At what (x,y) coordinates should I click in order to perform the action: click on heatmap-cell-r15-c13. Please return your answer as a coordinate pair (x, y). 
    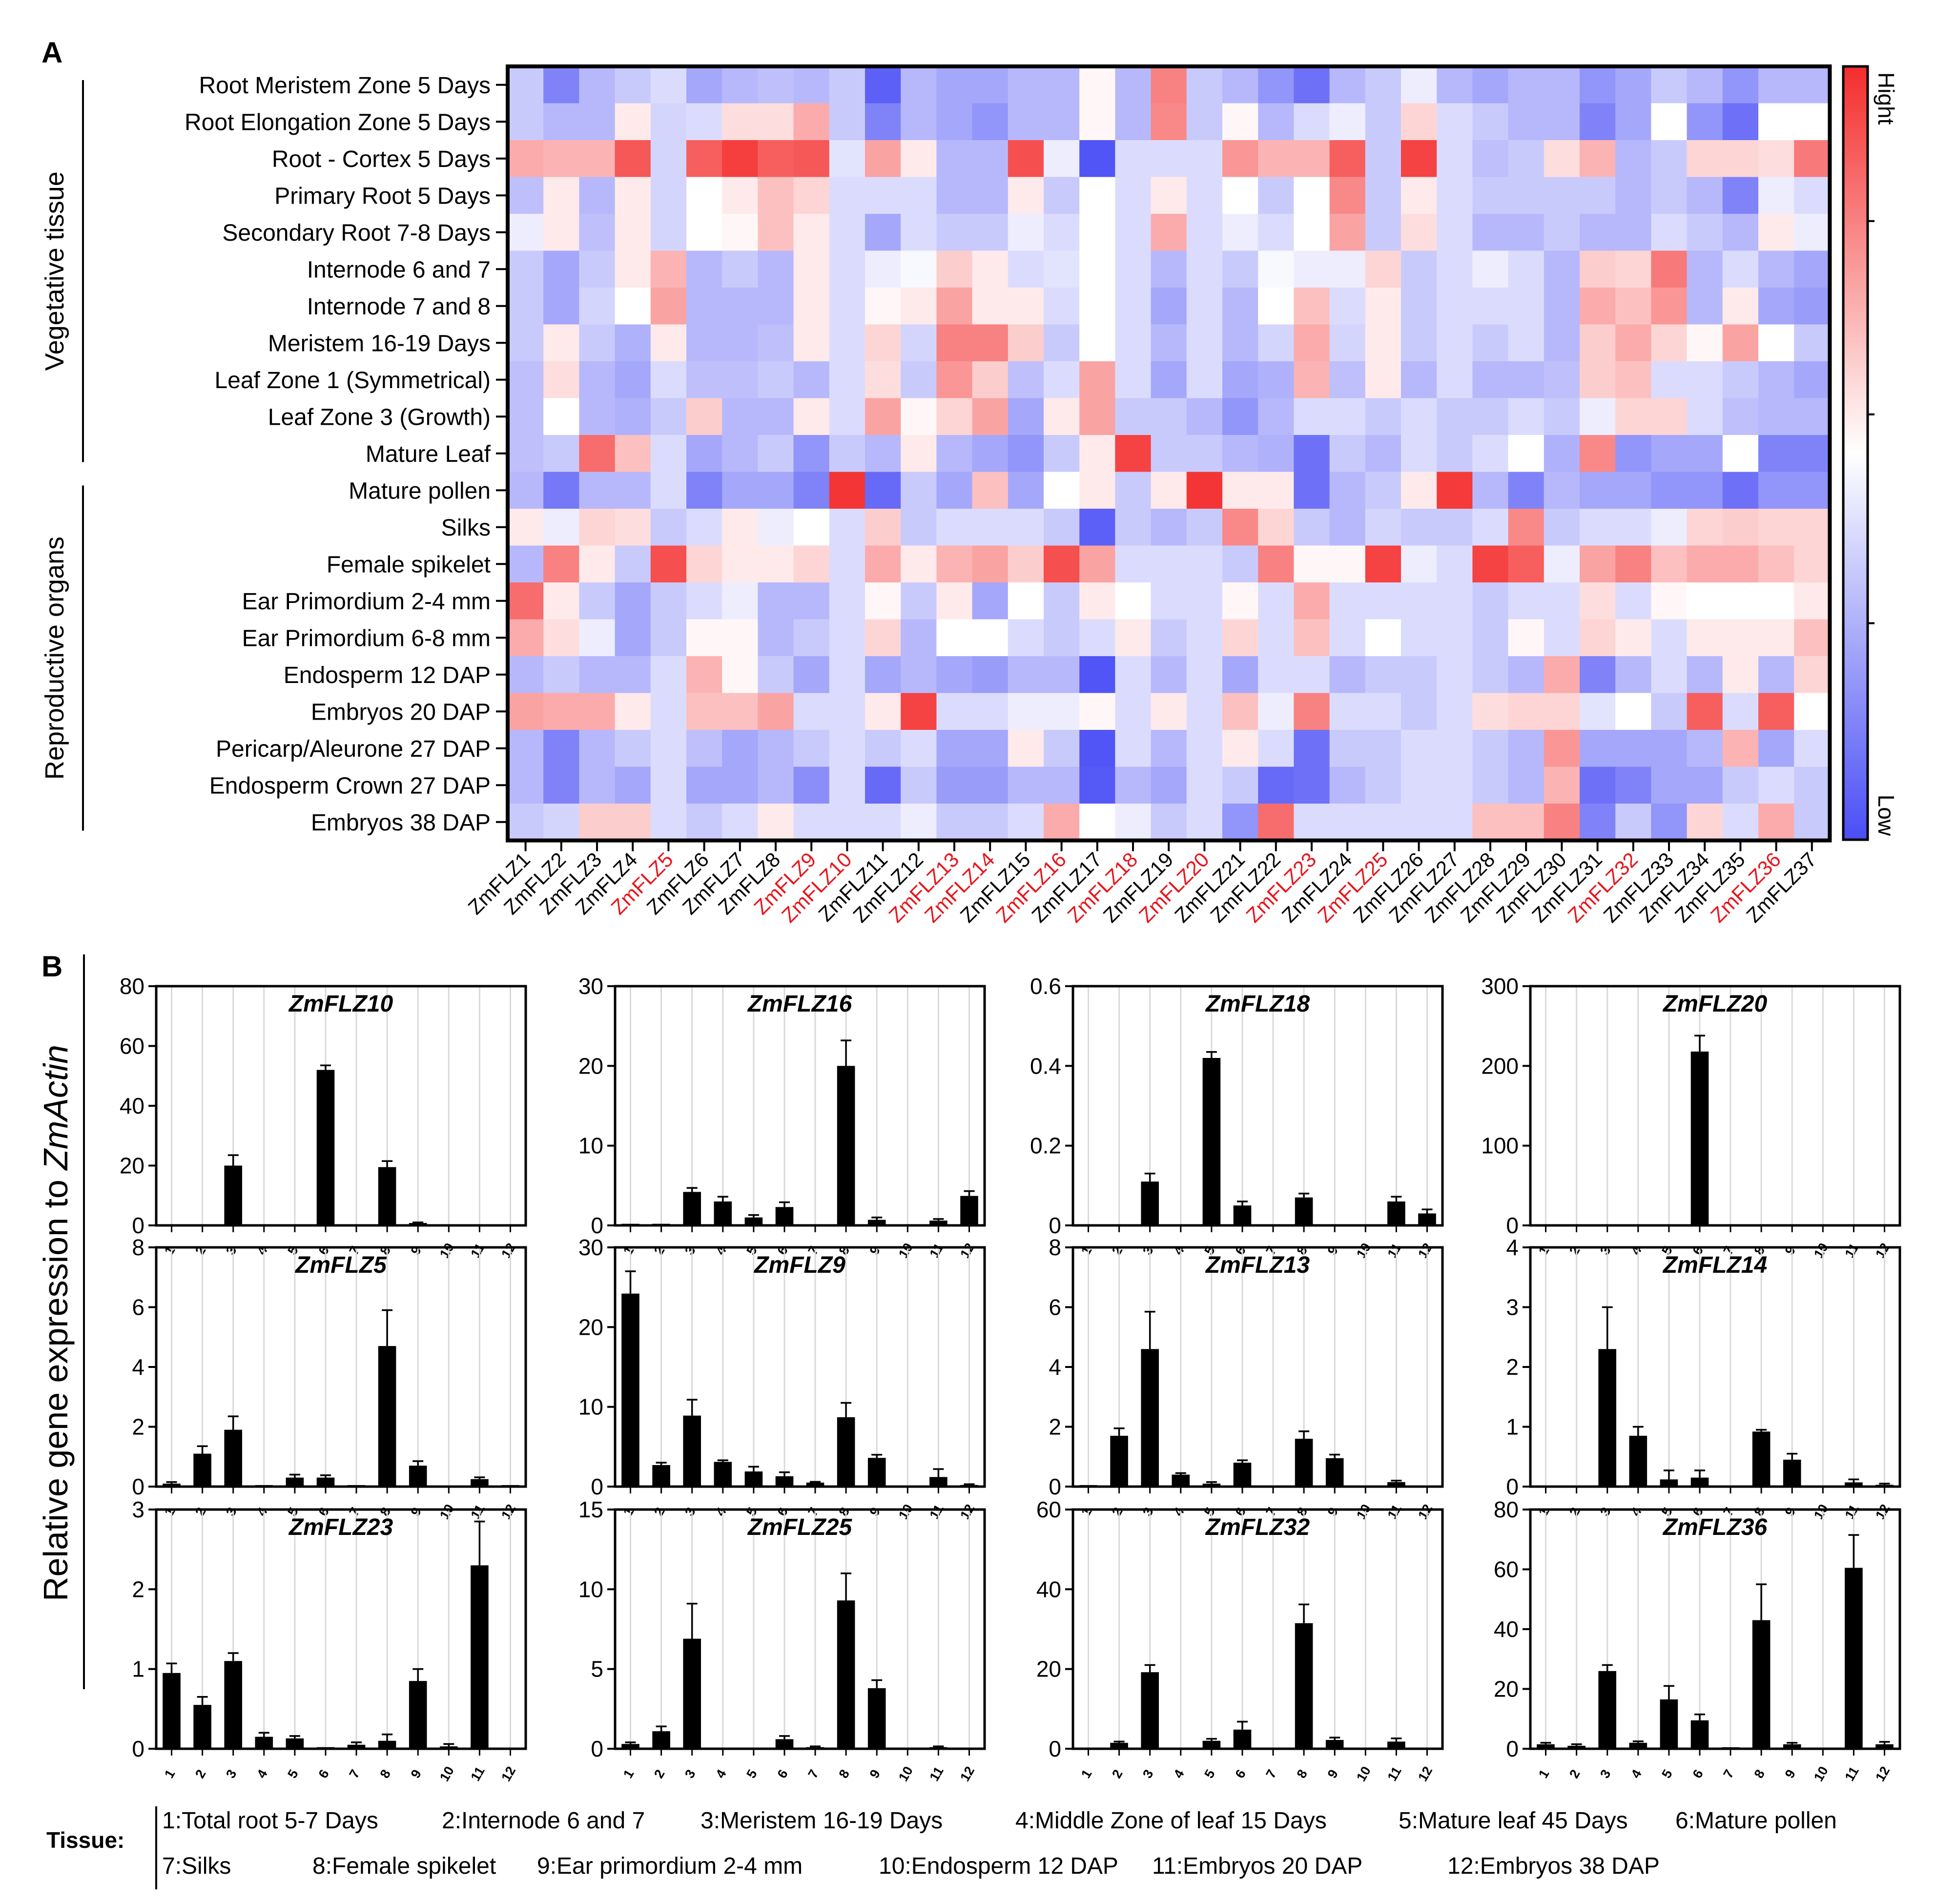
    Looking at the image, I should click on (954, 601).